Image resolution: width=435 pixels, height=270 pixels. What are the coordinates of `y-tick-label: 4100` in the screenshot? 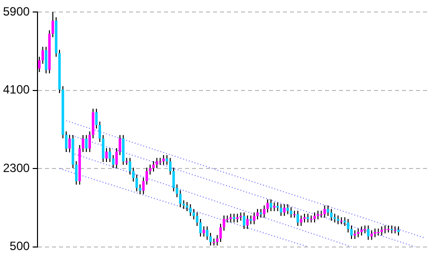 It's located at (16, 89).